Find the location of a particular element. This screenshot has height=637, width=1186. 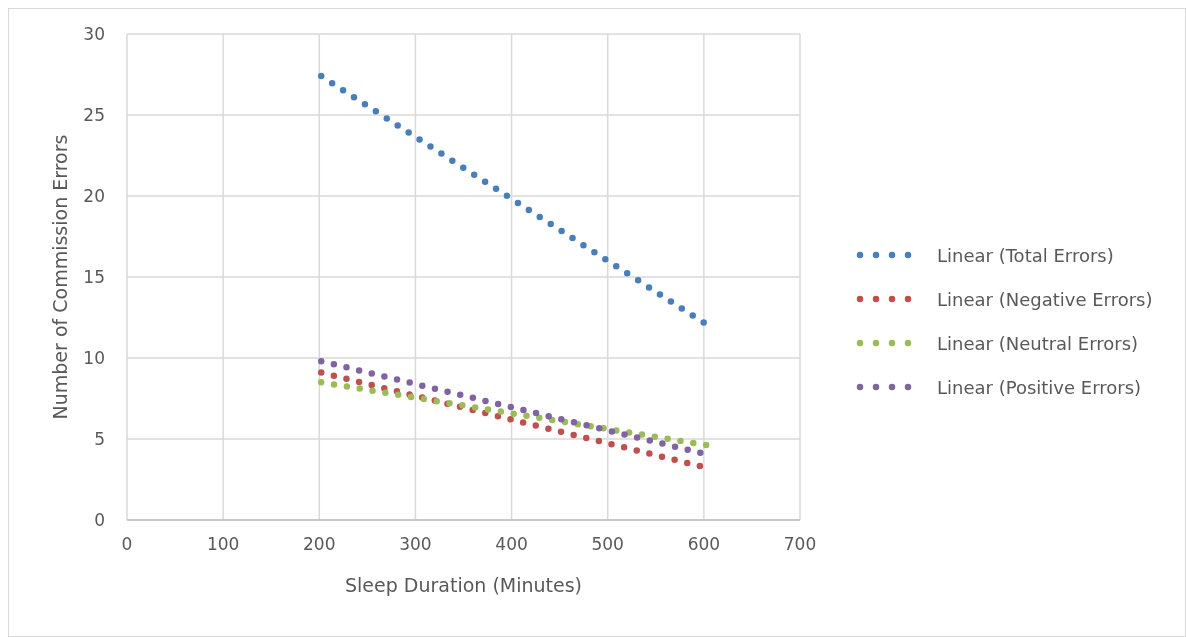

legend-label: Linear (Total Errors) is located at coordinates (1025, 255).